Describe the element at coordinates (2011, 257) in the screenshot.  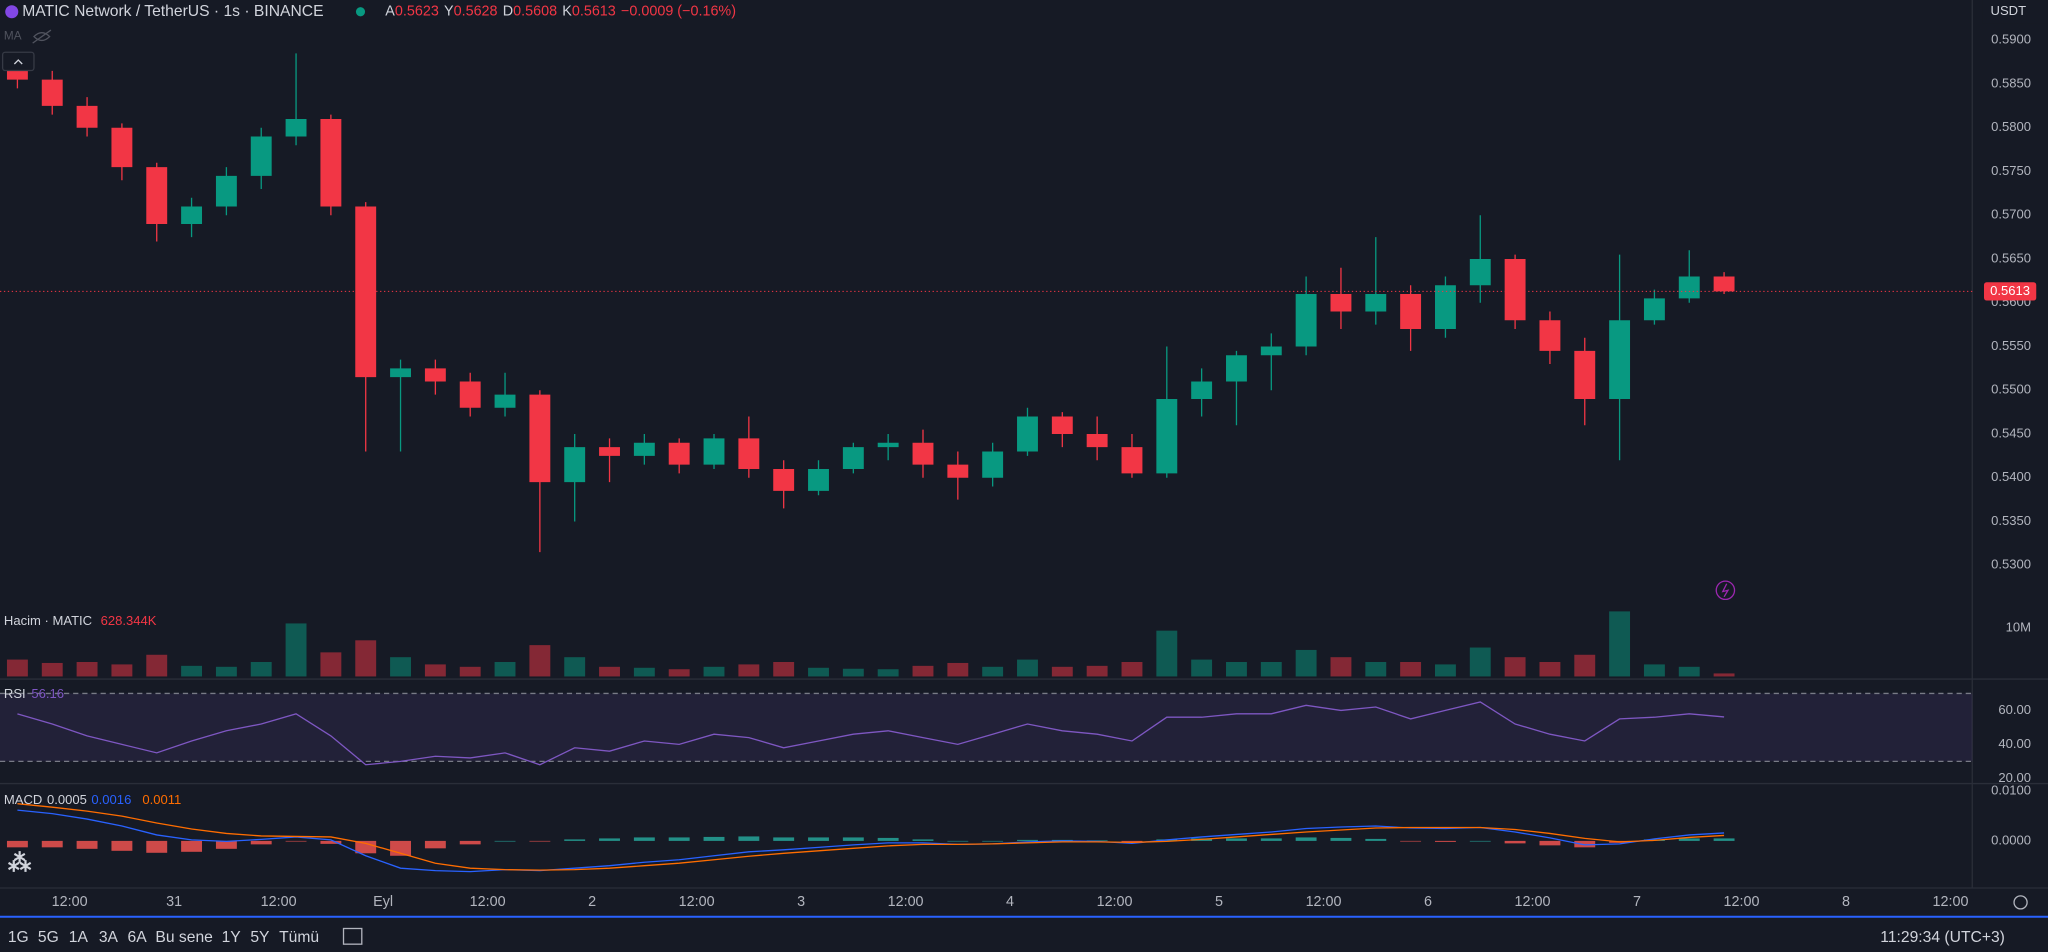
I see `y-tick-label: 0.5650` at that location.